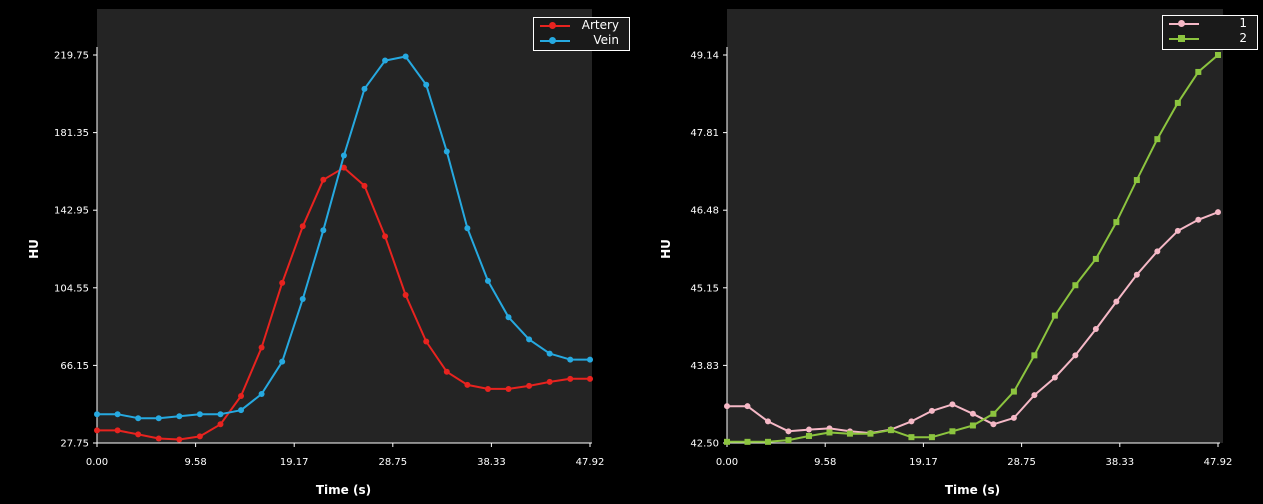  I want to click on legend-label-artery: Artery, so click(600, 25).